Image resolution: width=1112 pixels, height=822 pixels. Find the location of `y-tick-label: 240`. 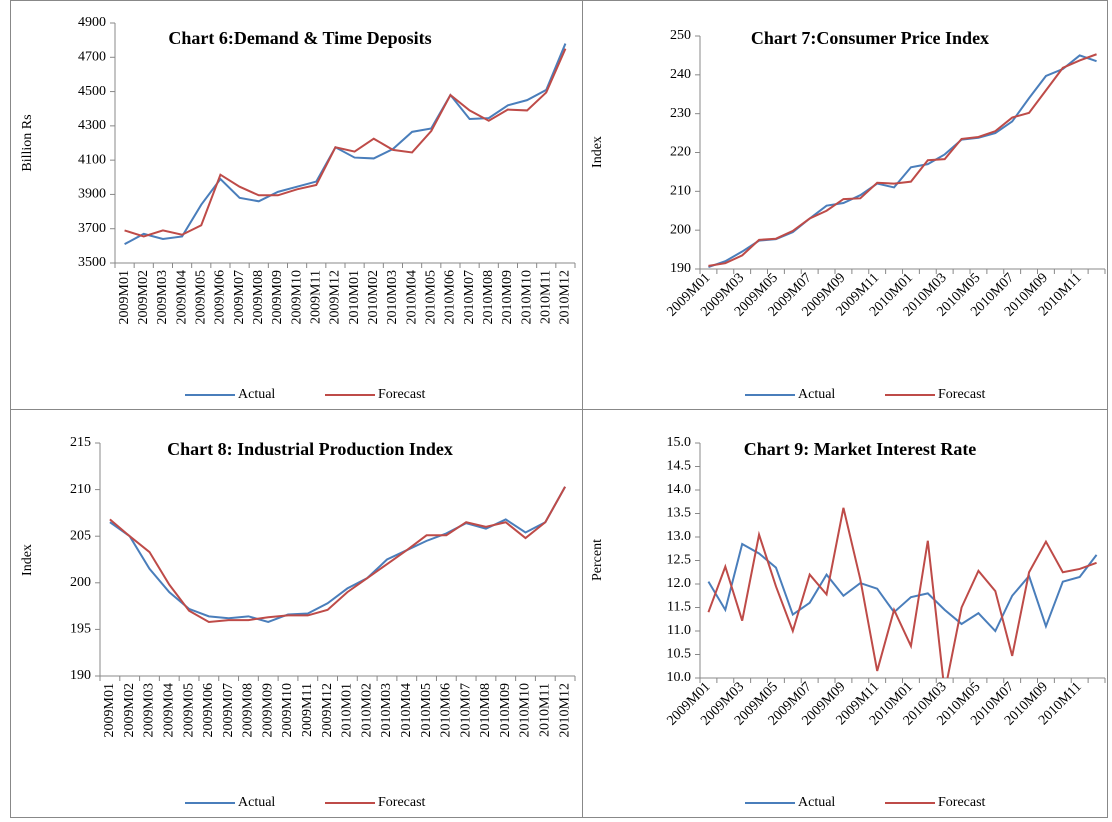

y-tick-label: 240 is located at coordinates (680, 74).